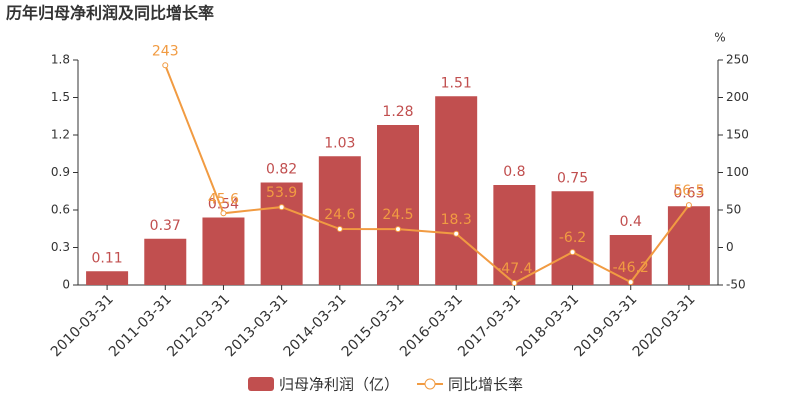 The width and height of the screenshot is (800, 400). What do you see at coordinates (223, 199) in the screenshot?
I see `line-value-label: 45.6` at bounding box center [223, 199].